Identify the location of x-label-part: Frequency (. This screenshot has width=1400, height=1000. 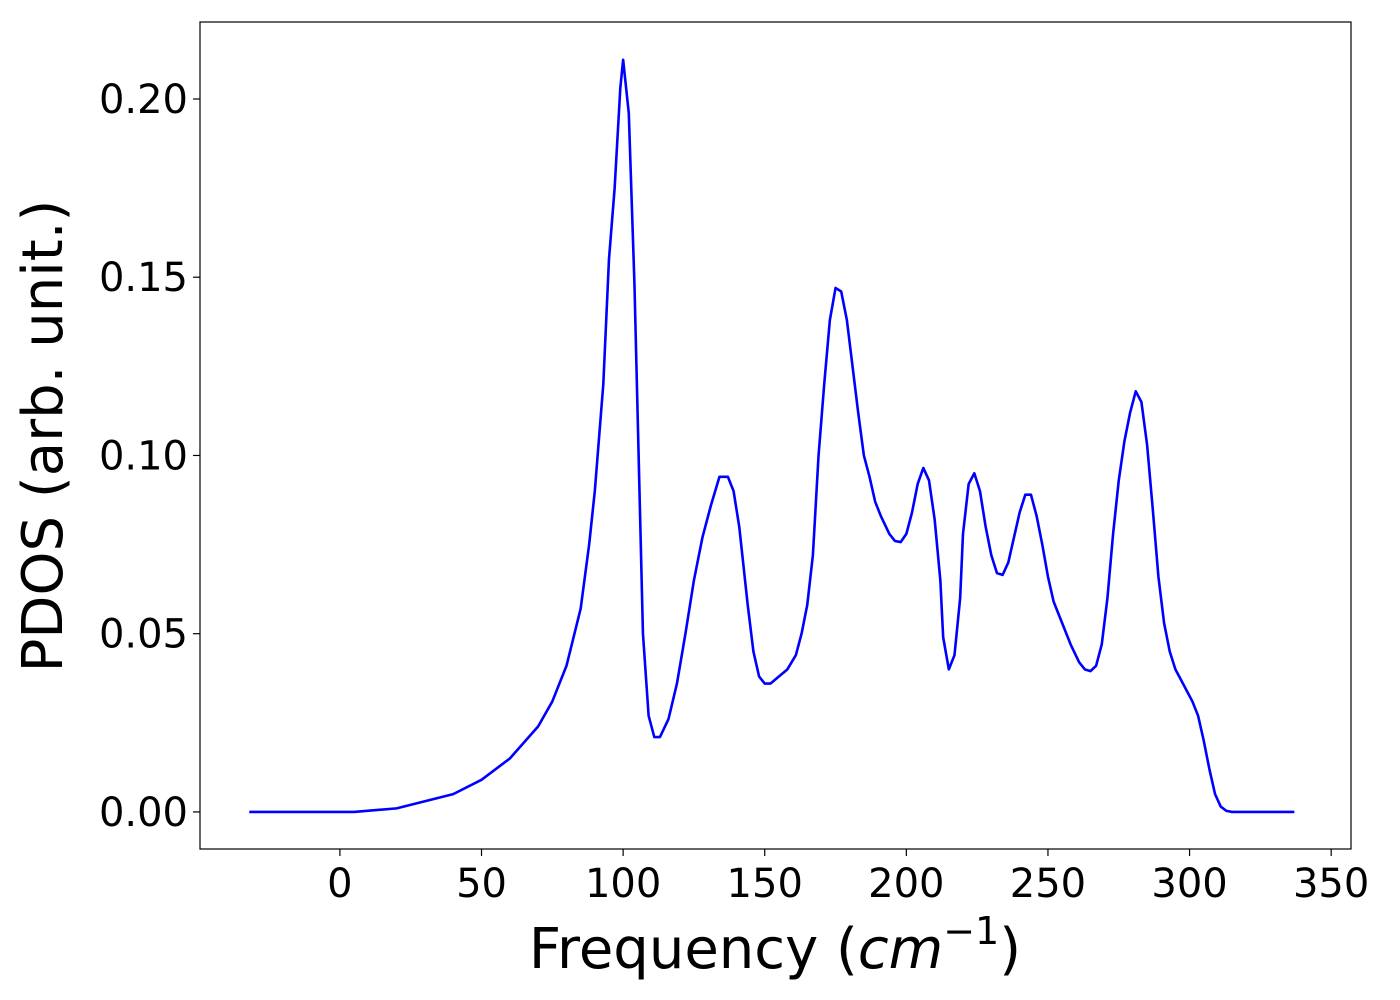
(693, 949).